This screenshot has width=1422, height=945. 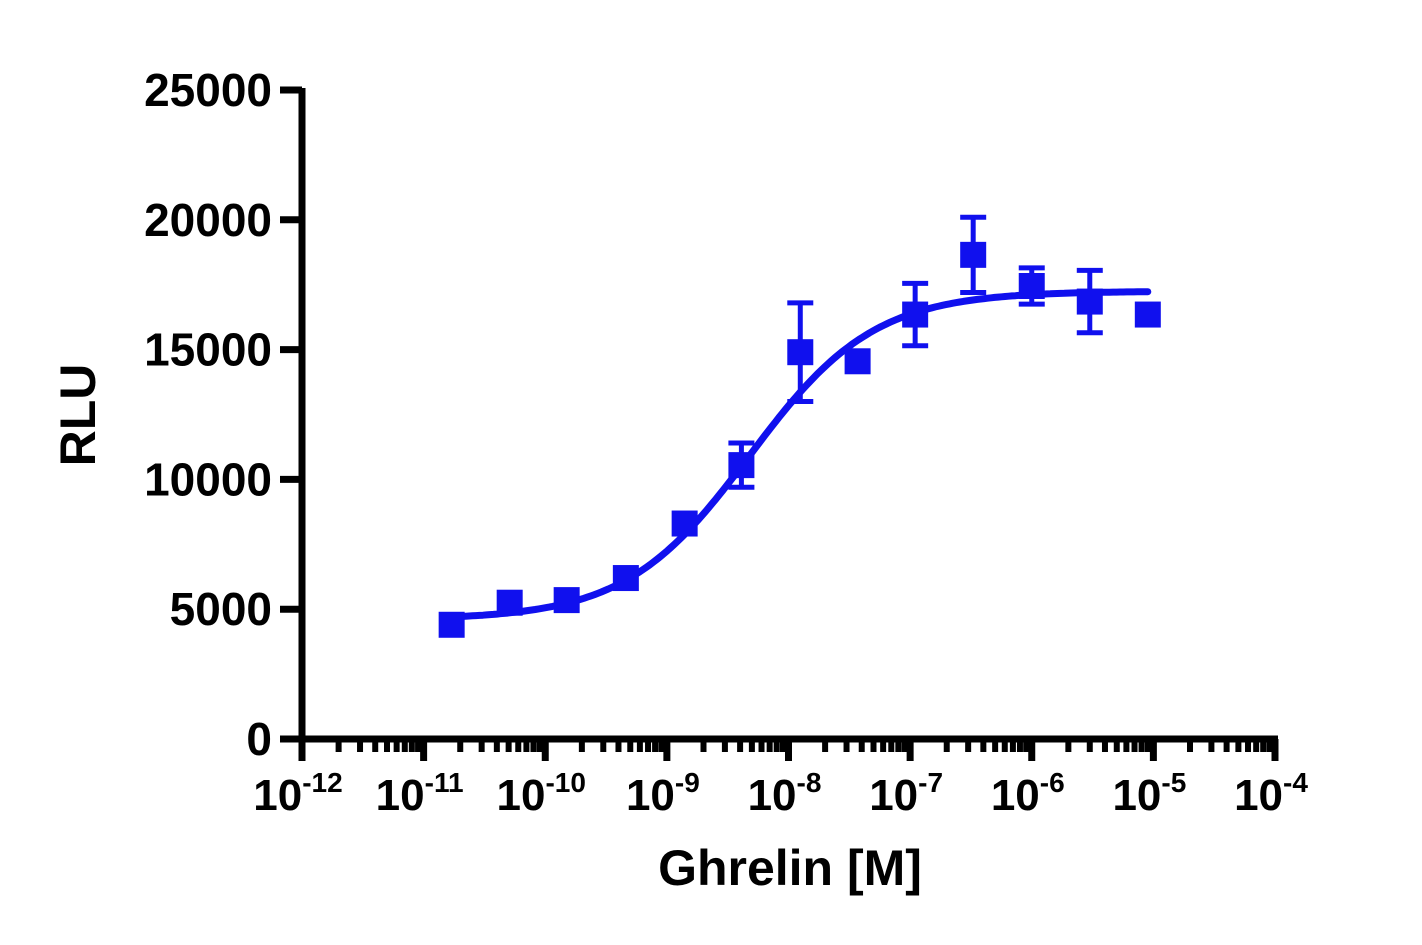 I want to click on x-tick-label: 10⁻⁷, so click(x=906, y=793).